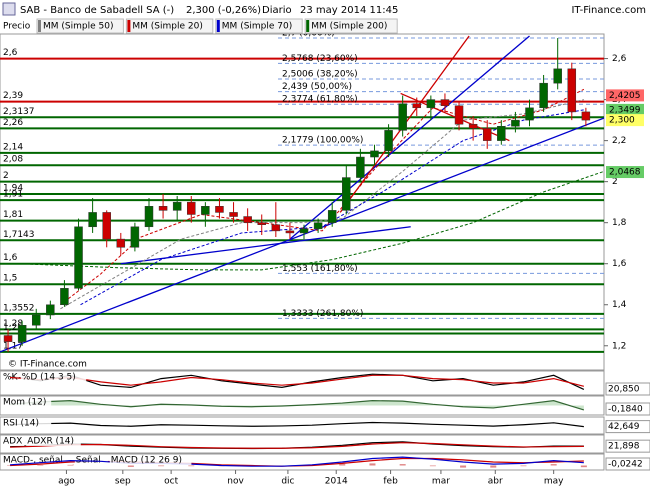 Image resolution: width=650 pixels, height=494 pixels. I want to click on panel-legend: RSI (14), so click(21, 424).